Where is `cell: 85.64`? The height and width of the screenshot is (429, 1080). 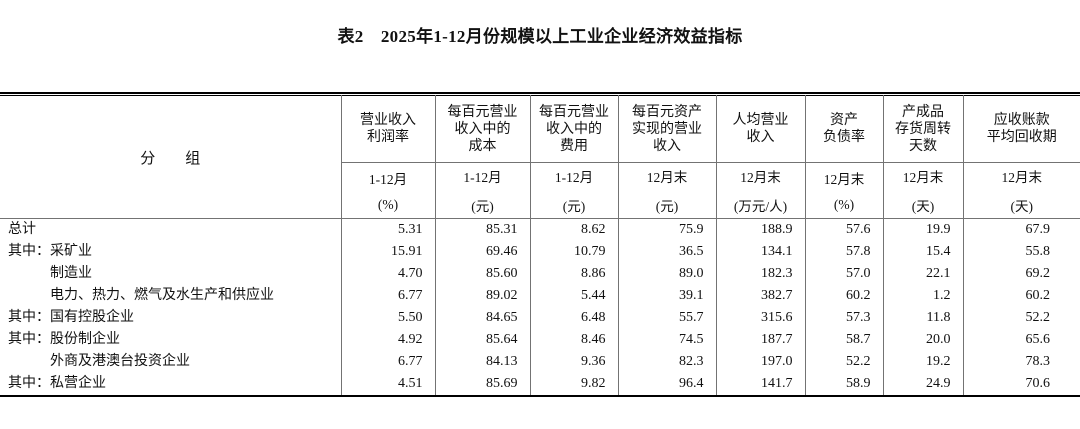 cell: 85.64 is located at coordinates (482, 340).